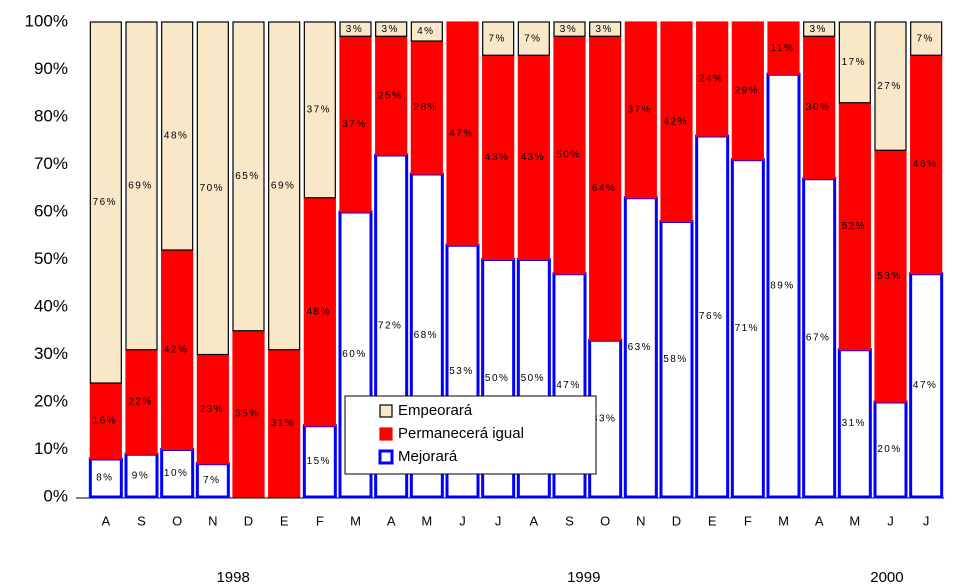 Image resolution: width=954 pixels, height=587 pixels. What do you see at coordinates (782, 285) in the screenshot?
I see `data-label: 89%` at bounding box center [782, 285].